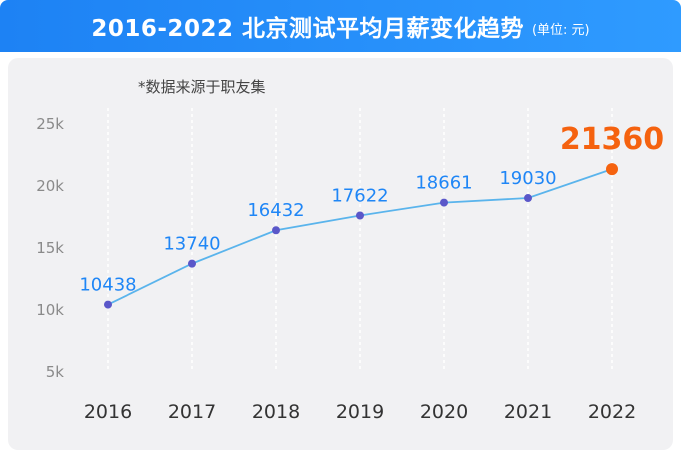 This screenshot has height=455, width=681. I want to click on chart-header: 2016-2022 北京测试平均月薪变化趋势 (单位: 元), so click(340, 26).